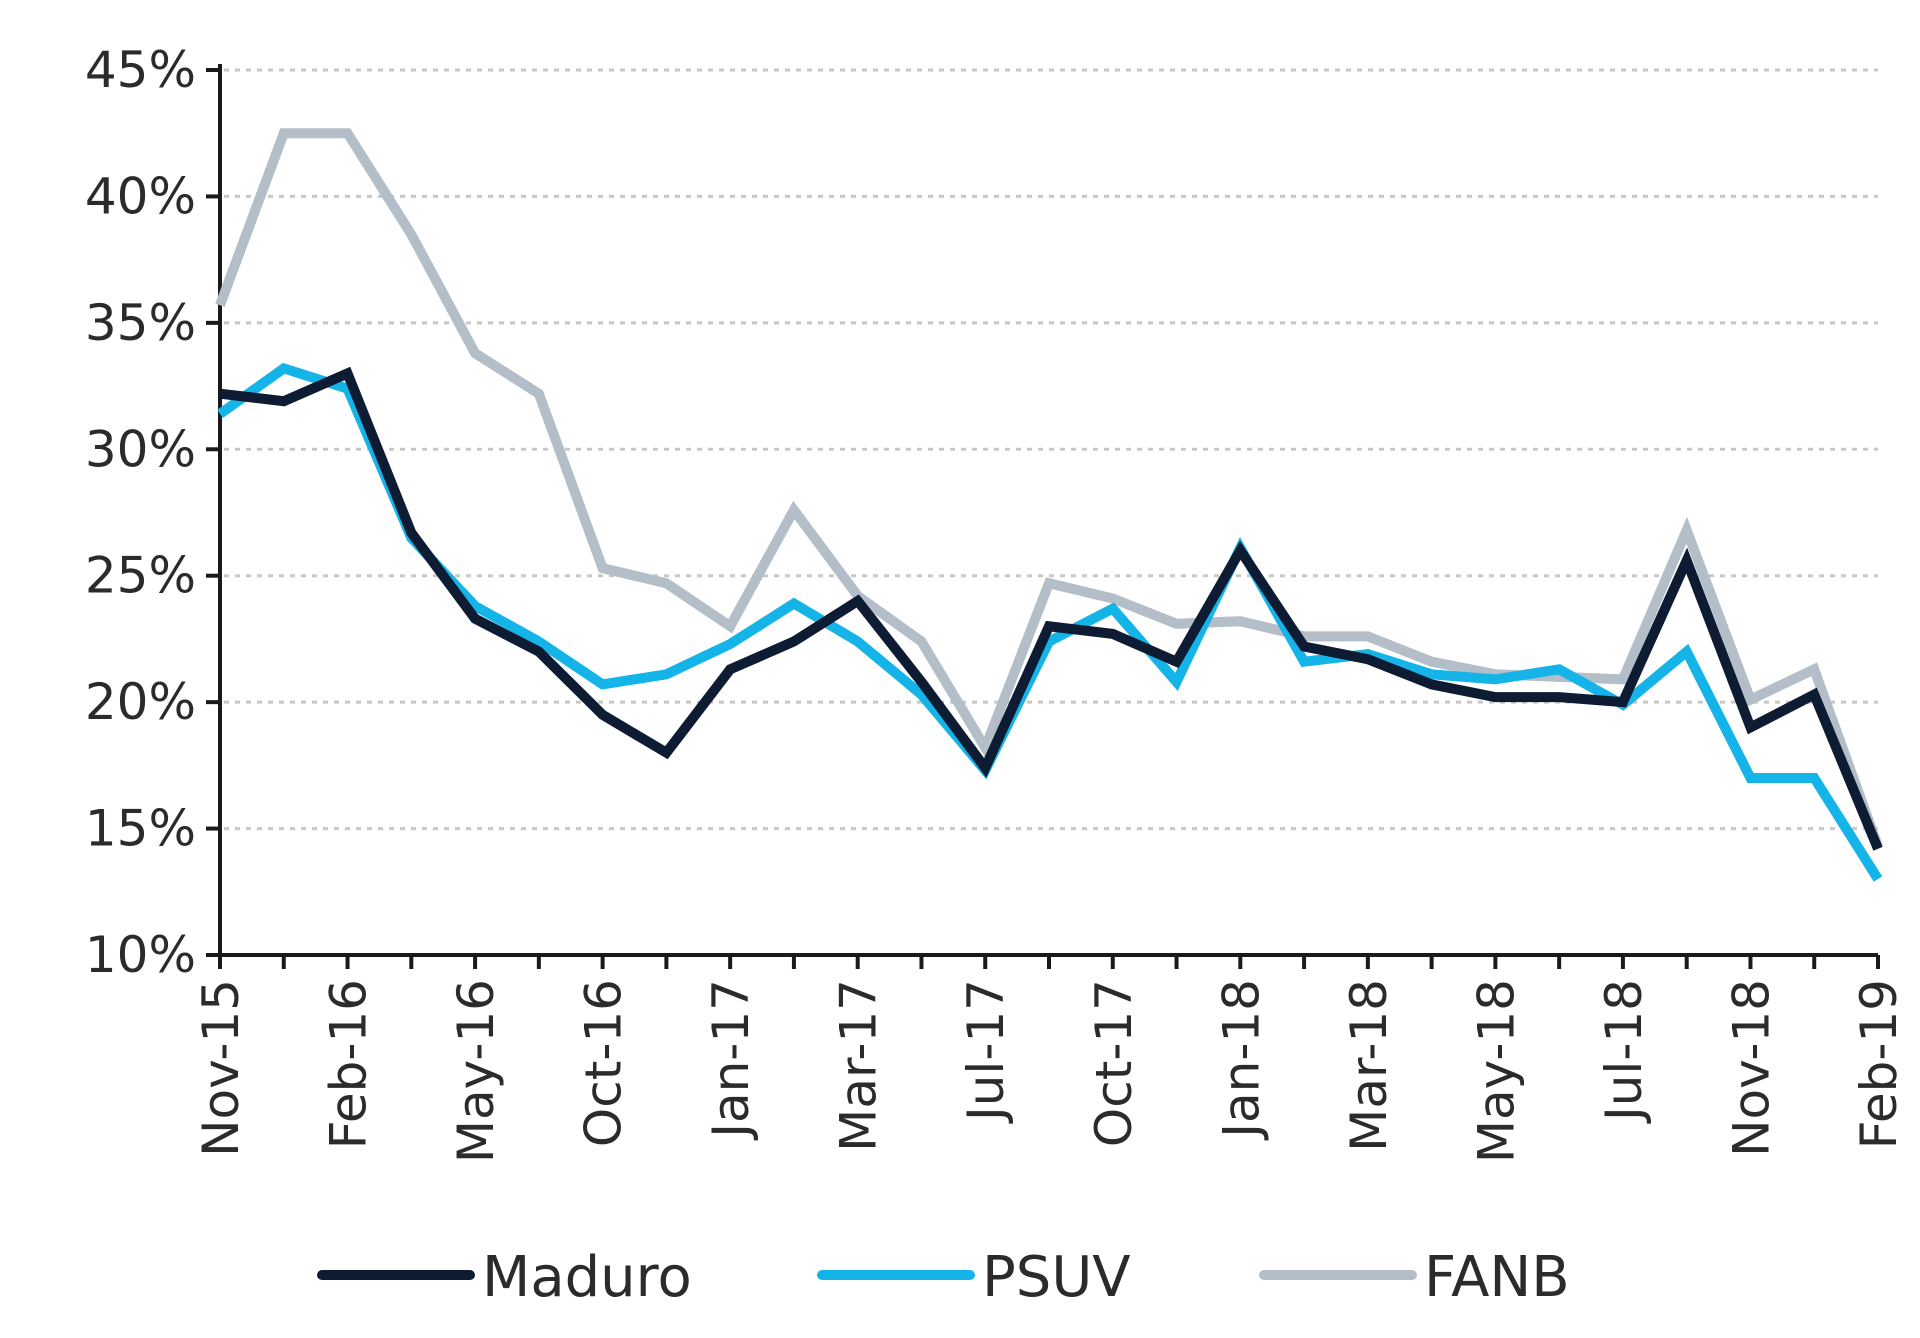 This screenshot has height=1338, width=1920. I want to click on x-tick-label: Jan-18, so click(1241, 1060).